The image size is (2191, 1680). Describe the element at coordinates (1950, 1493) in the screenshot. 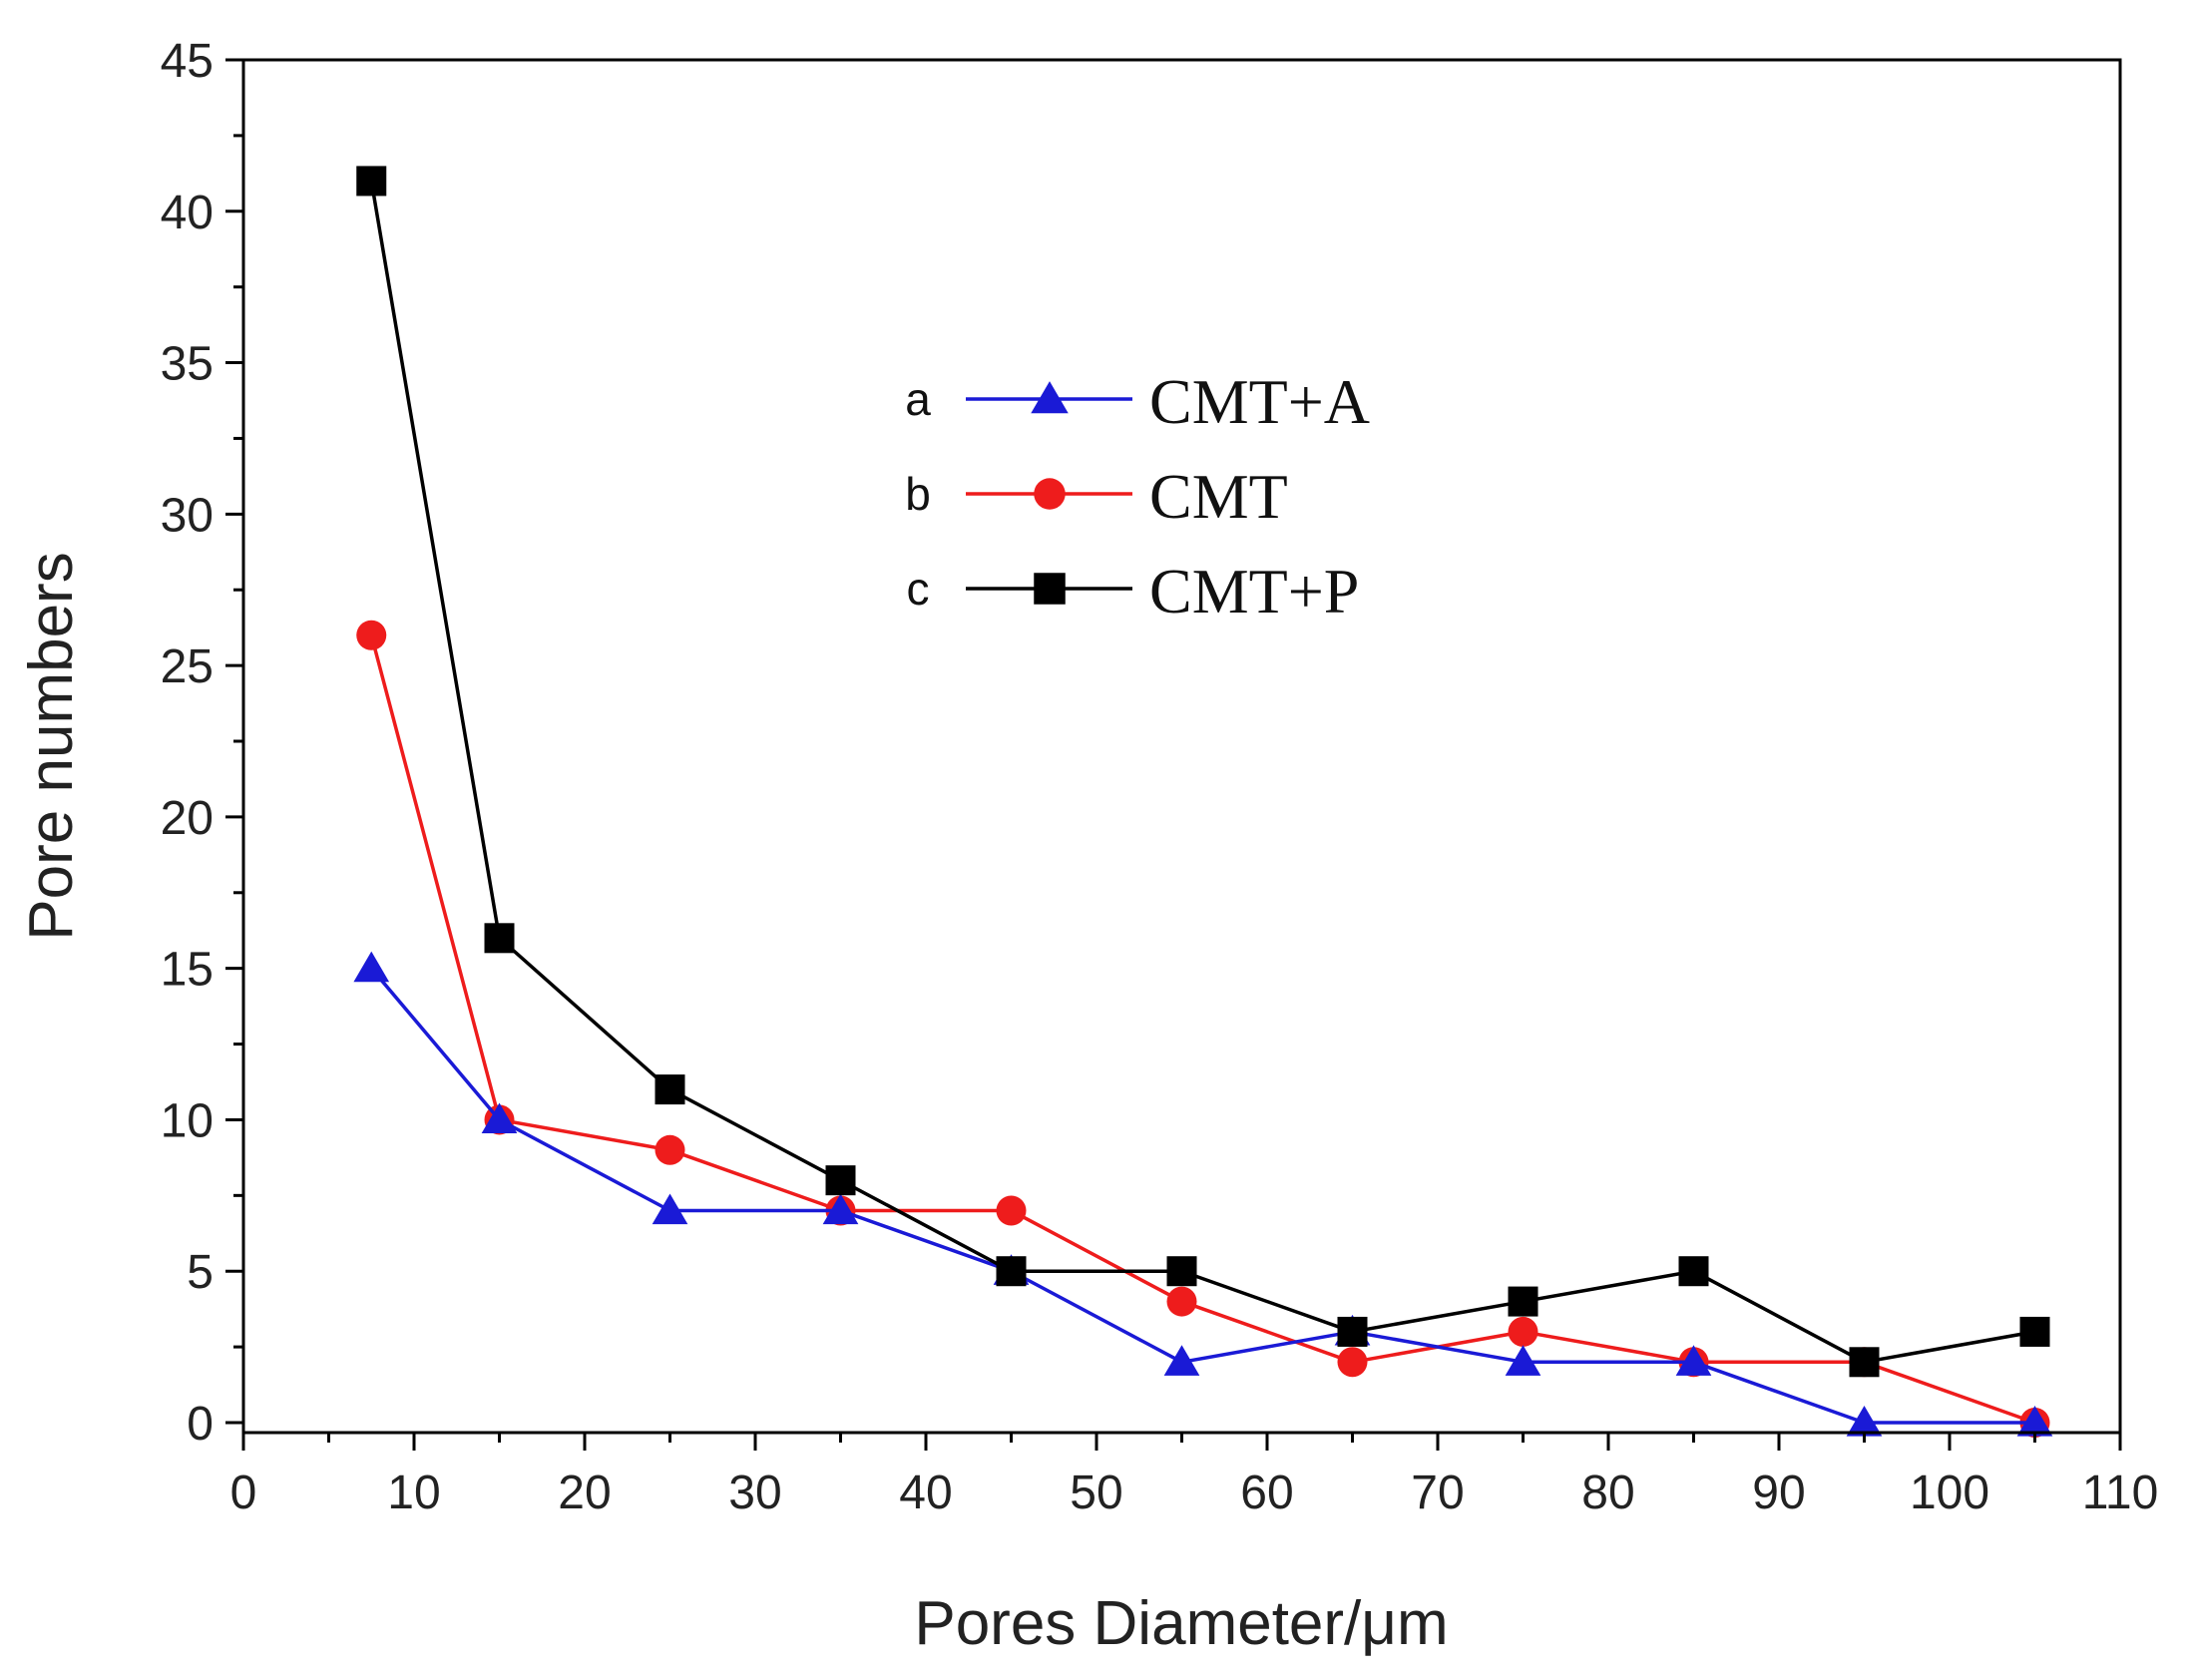

I see `x-tick-label-100: 100` at that location.